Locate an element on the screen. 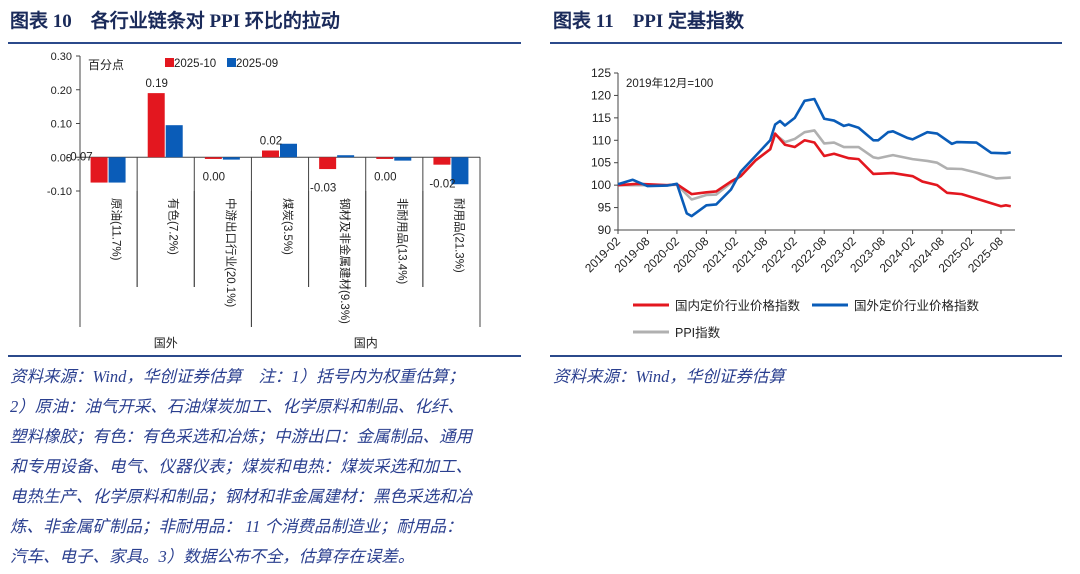 The width and height of the screenshot is (1080, 574). legend-label: PPI指数 is located at coordinates (698, 332).